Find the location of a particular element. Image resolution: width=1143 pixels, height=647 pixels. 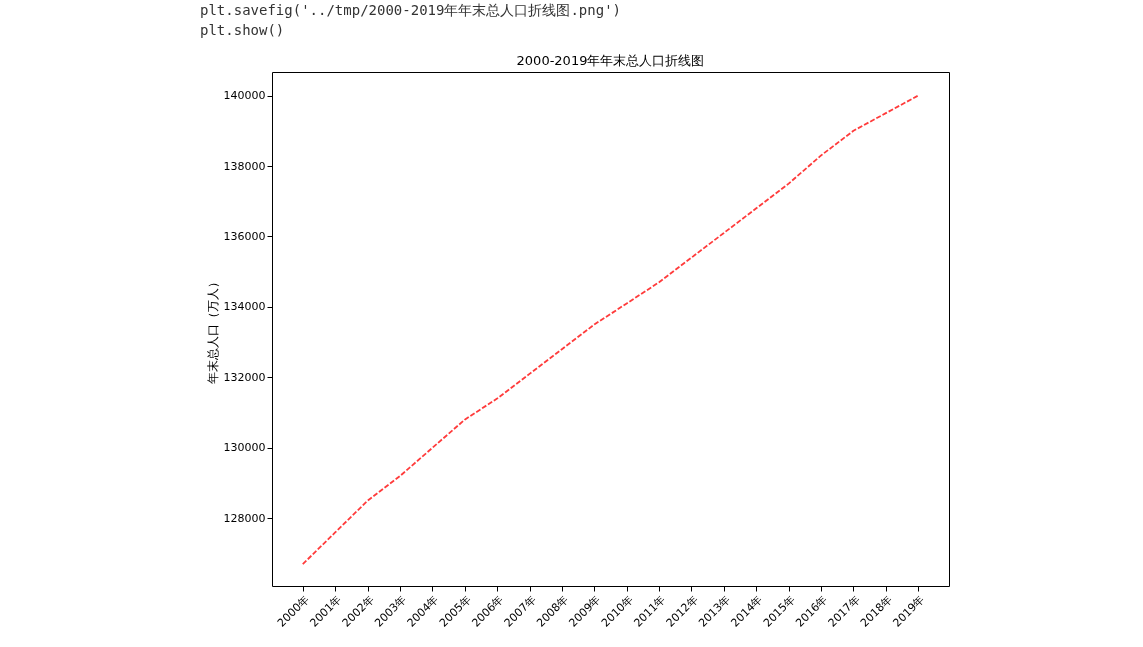

y-tick-label: 140000 is located at coordinates (244, 96).